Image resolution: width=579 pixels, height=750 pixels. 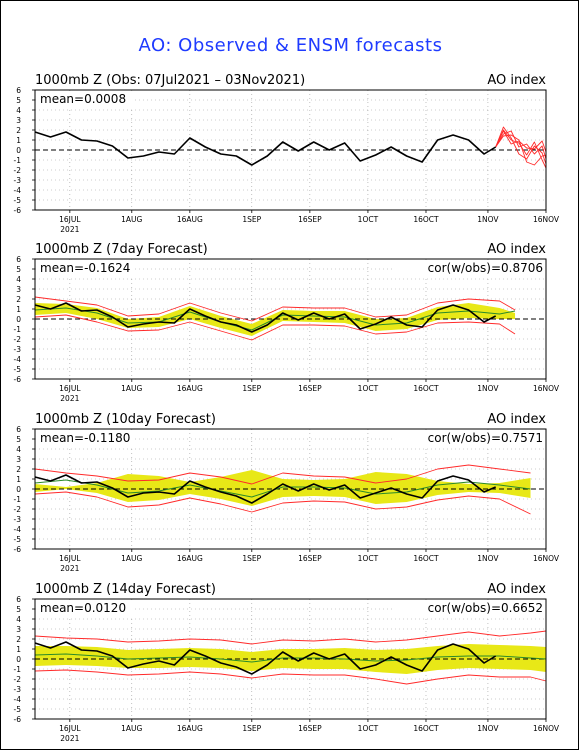 What do you see at coordinates (290, 658) in the screenshot?
I see `ensemble-mean-line` at bounding box center [290, 658].